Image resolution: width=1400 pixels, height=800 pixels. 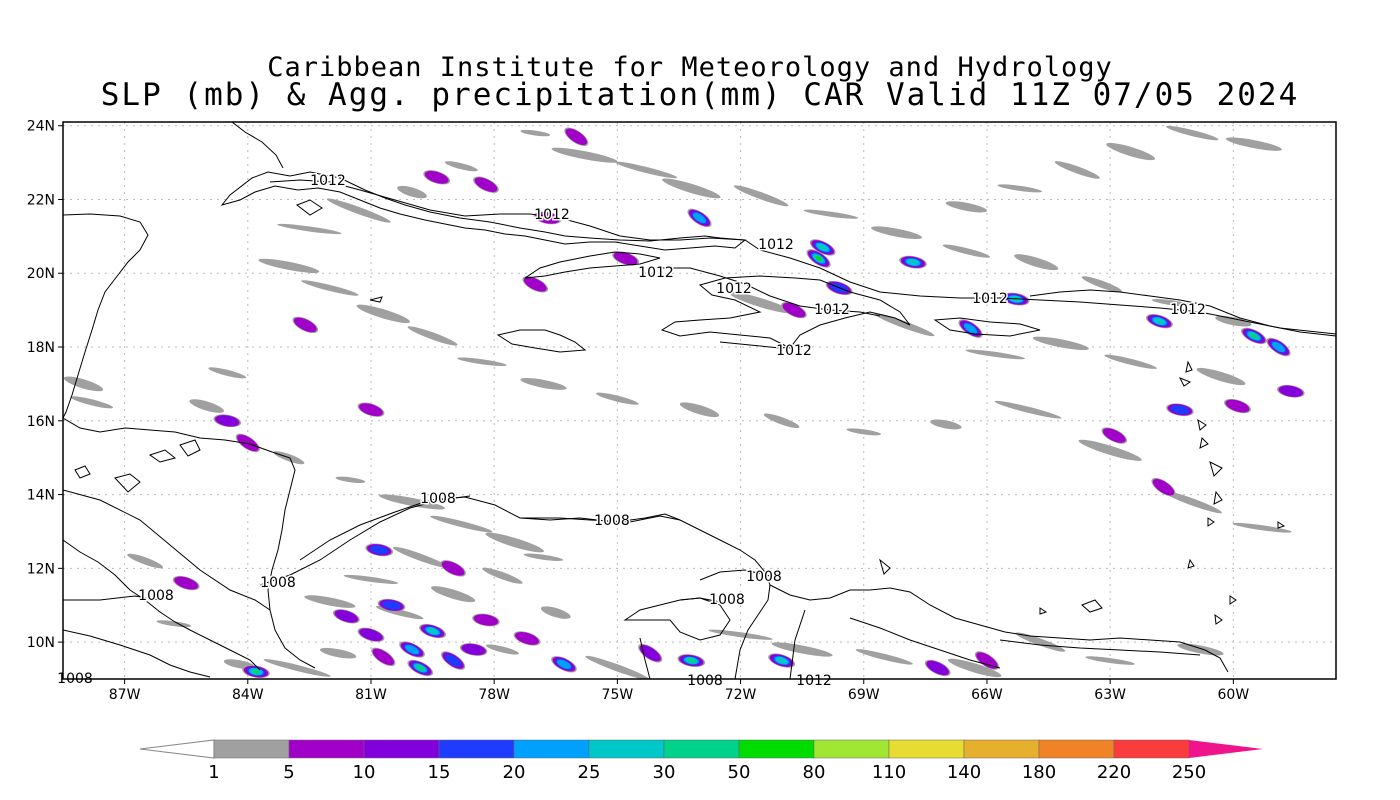 I want to click on lat-tick-label: 12N, so click(x=41, y=569).